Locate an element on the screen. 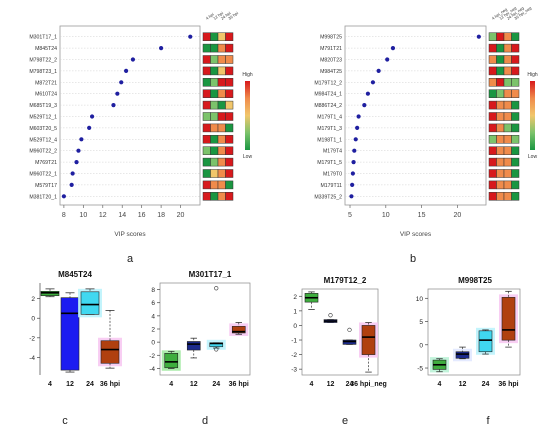  panel-letter: b is located at coordinates (413, 259).